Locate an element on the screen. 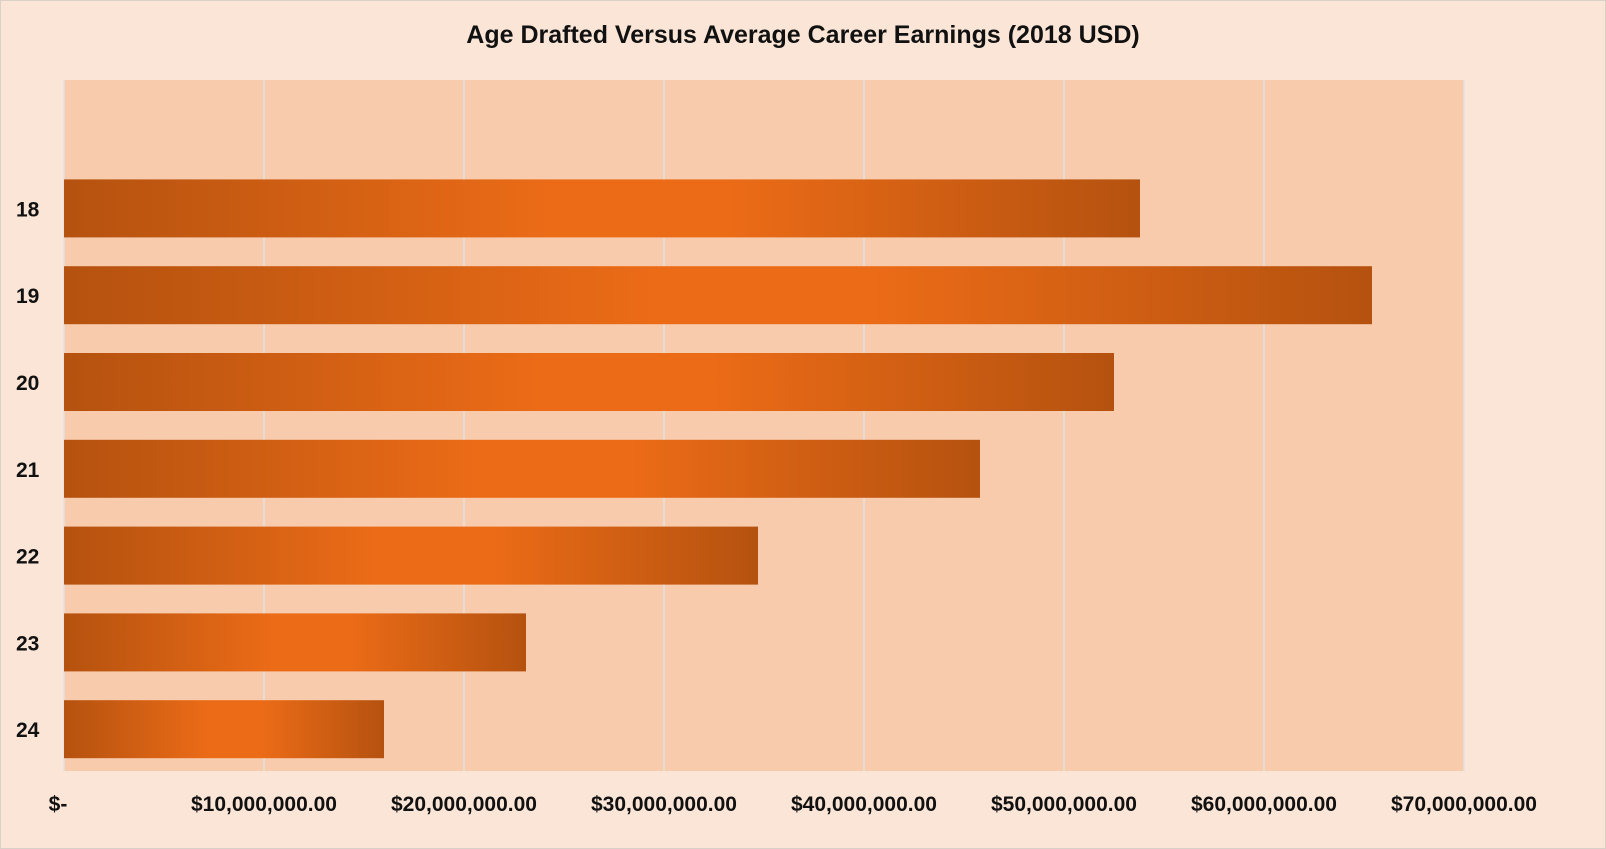  x-tick-label-3: $30,000,000.00 is located at coordinates (664, 804).